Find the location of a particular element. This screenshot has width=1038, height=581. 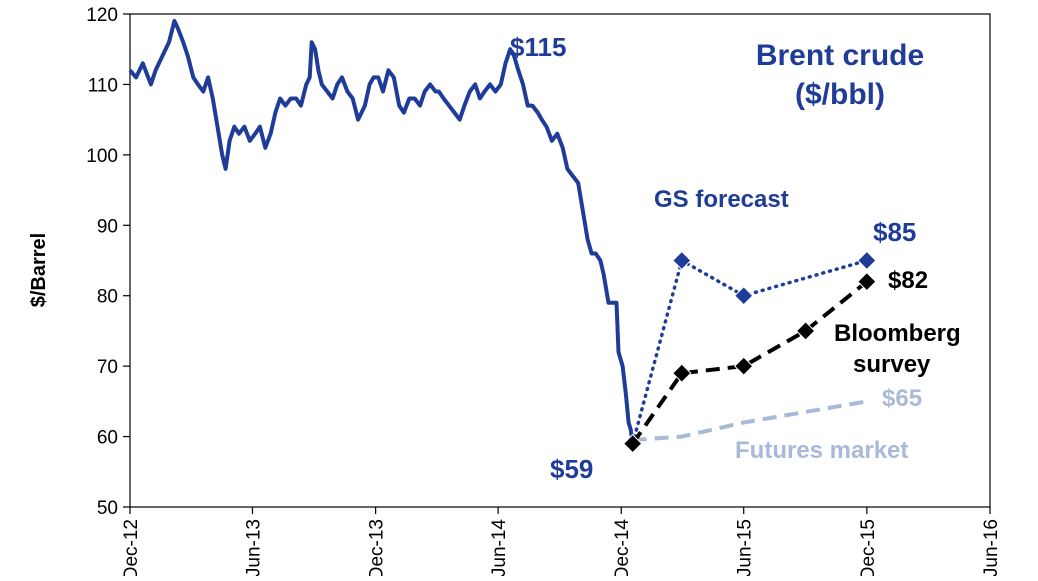

y-tick-label: 80 is located at coordinates (107, 297).